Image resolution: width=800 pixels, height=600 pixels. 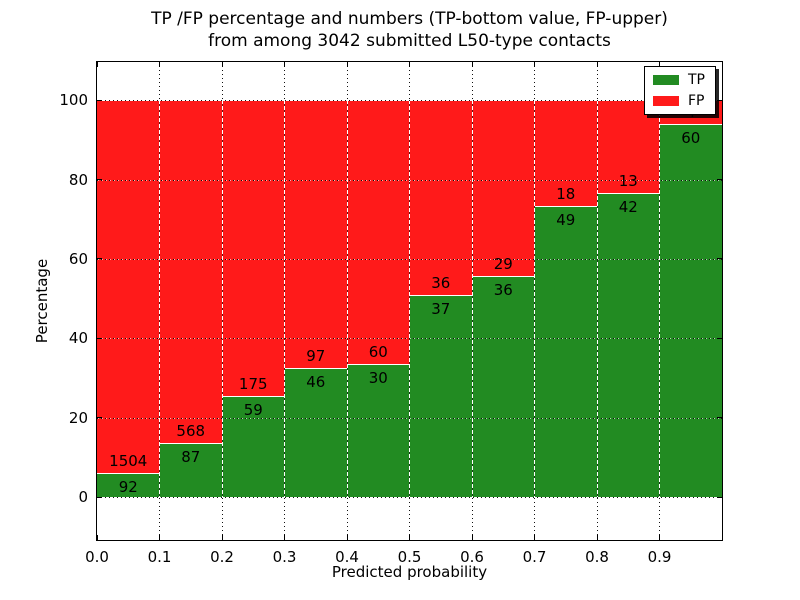 What do you see at coordinates (441, 282) in the screenshot?
I see `bar-value-label-fp: 36` at bounding box center [441, 282].